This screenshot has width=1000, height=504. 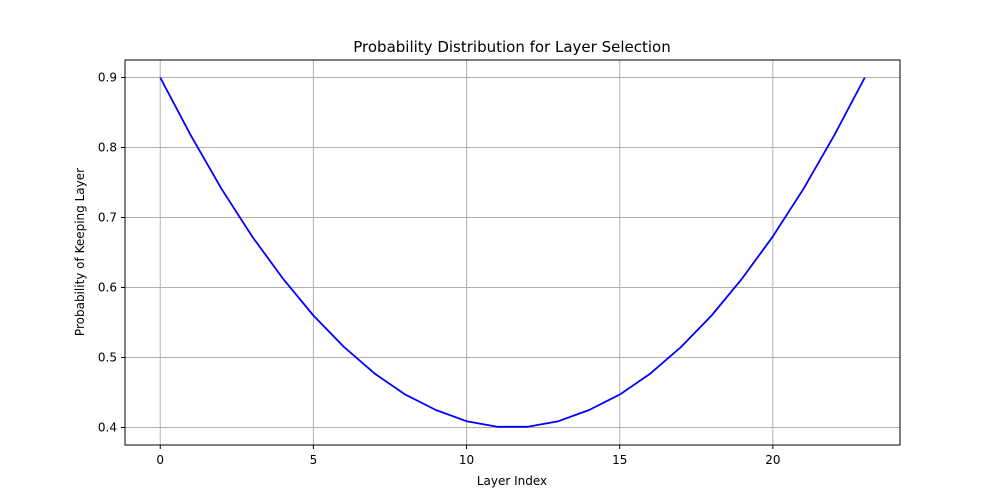 What do you see at coordinates (772, 460) in the screenshot?
I see `x-tick-label: 20` at bounding box center [772, 460].